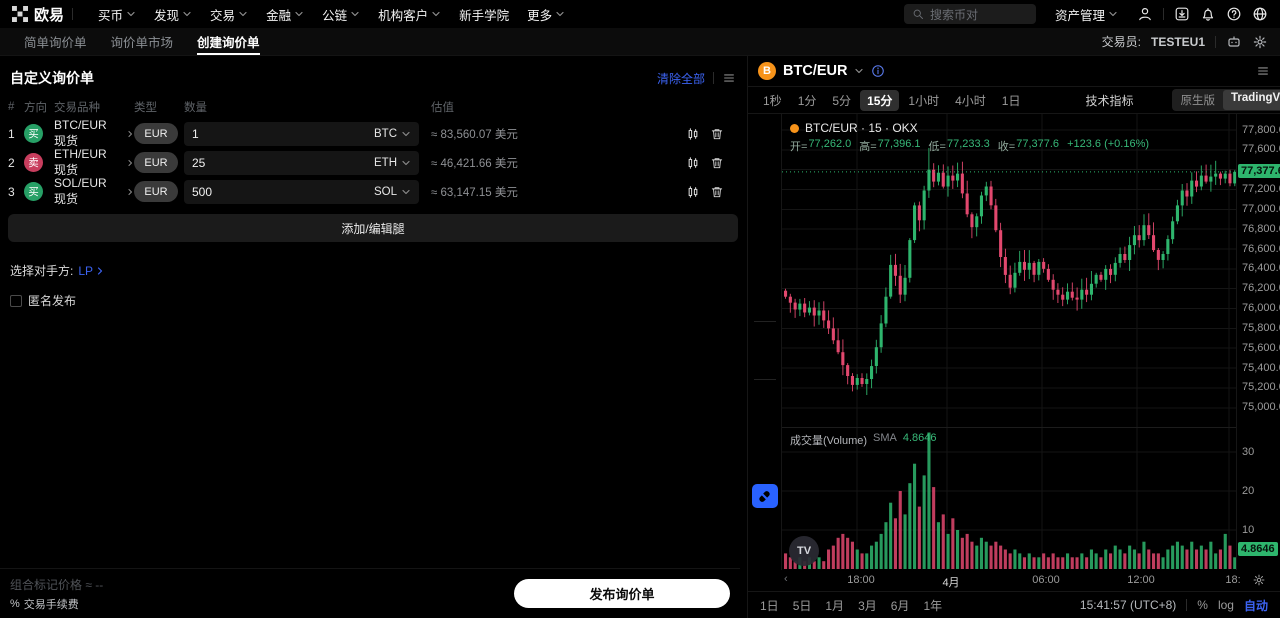 This screenshot has height=618, width=1280. What do you see at coordinates (1234, 42) in the screenshot?
I see `trader-bot-icon` at bounding box center [1234, 42].